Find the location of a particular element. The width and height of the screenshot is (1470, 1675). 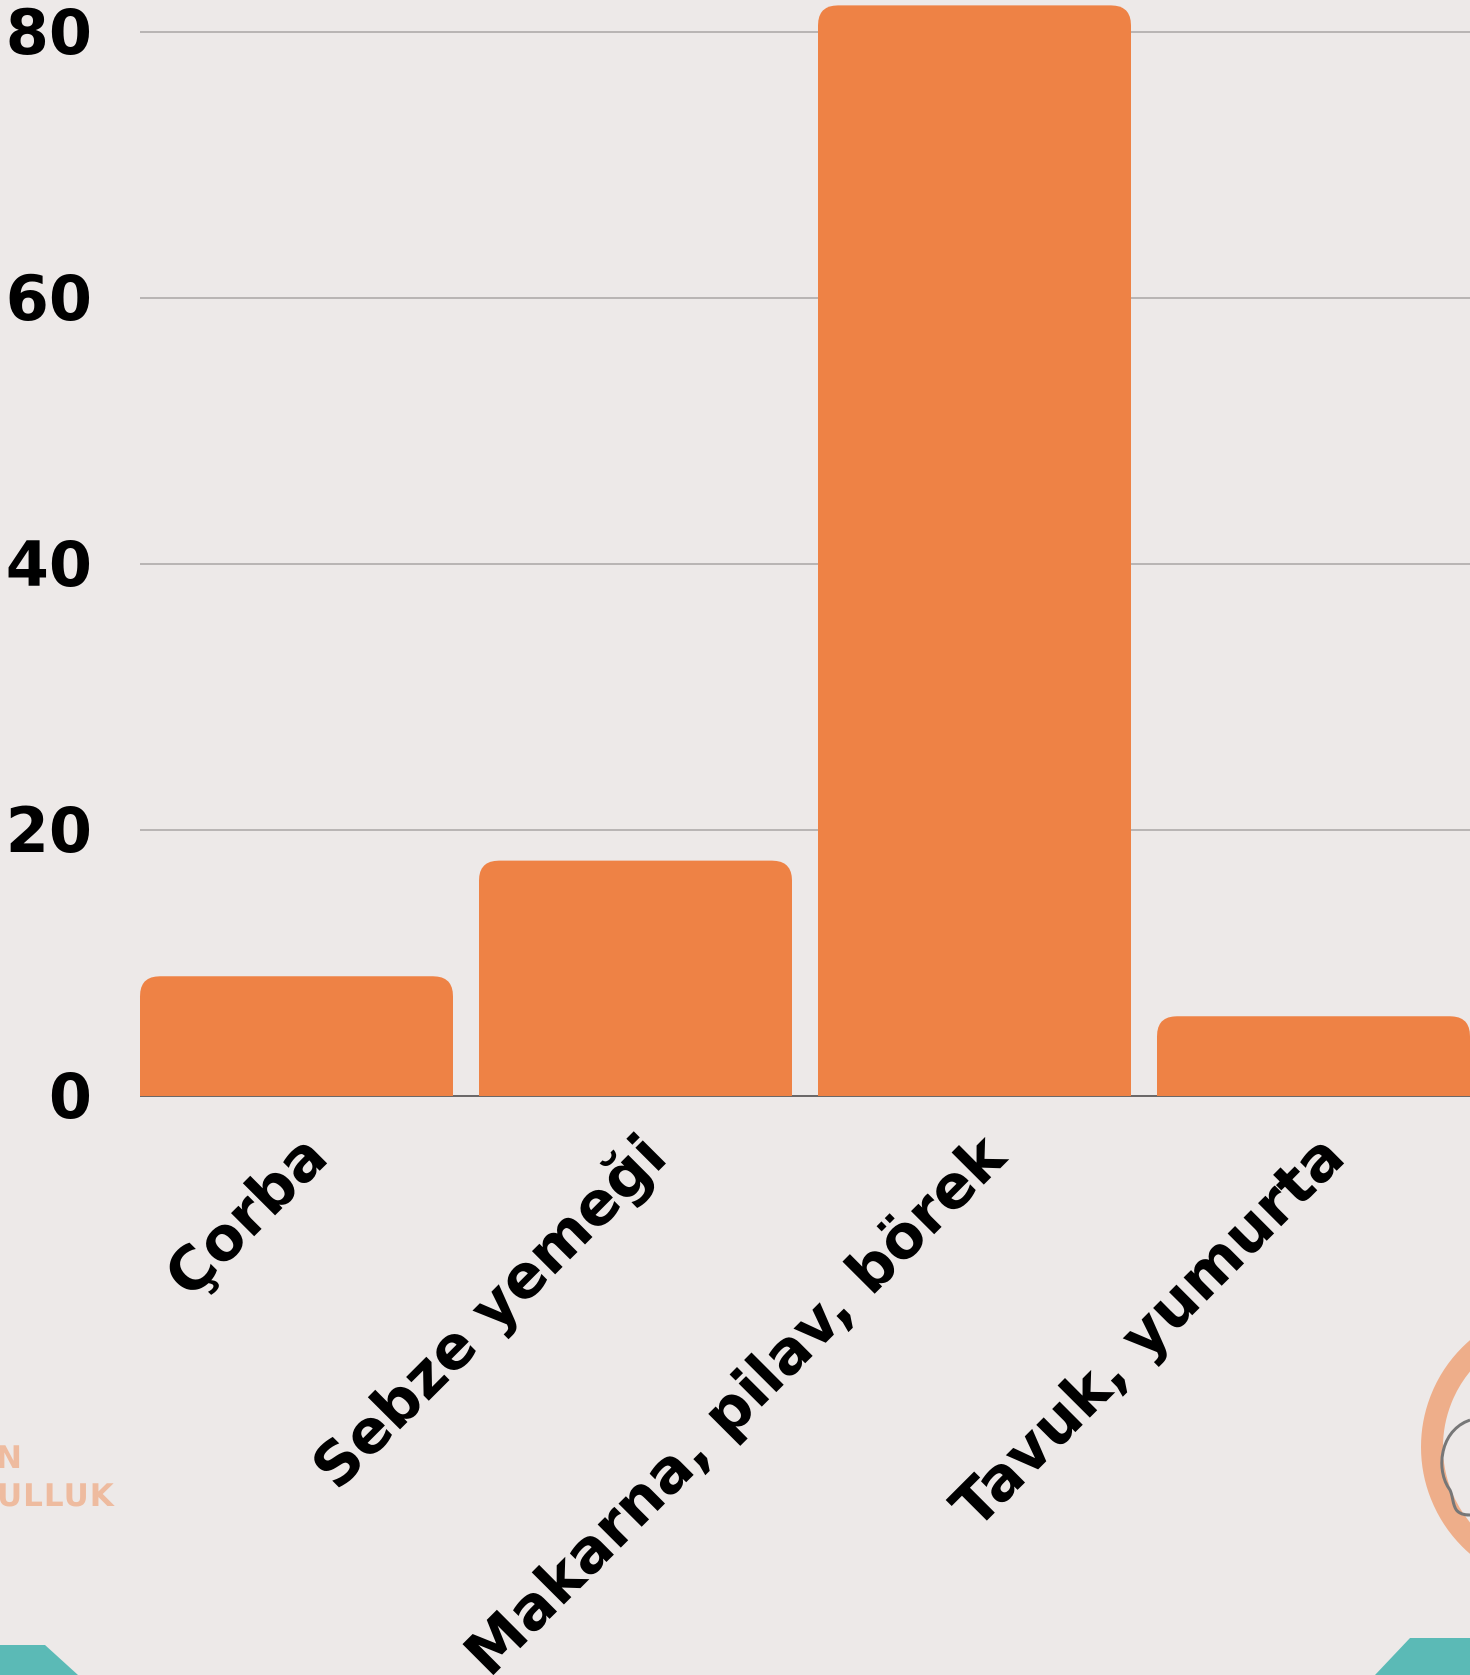

logo-badge-icon is located at coordinates (1445, 1447).